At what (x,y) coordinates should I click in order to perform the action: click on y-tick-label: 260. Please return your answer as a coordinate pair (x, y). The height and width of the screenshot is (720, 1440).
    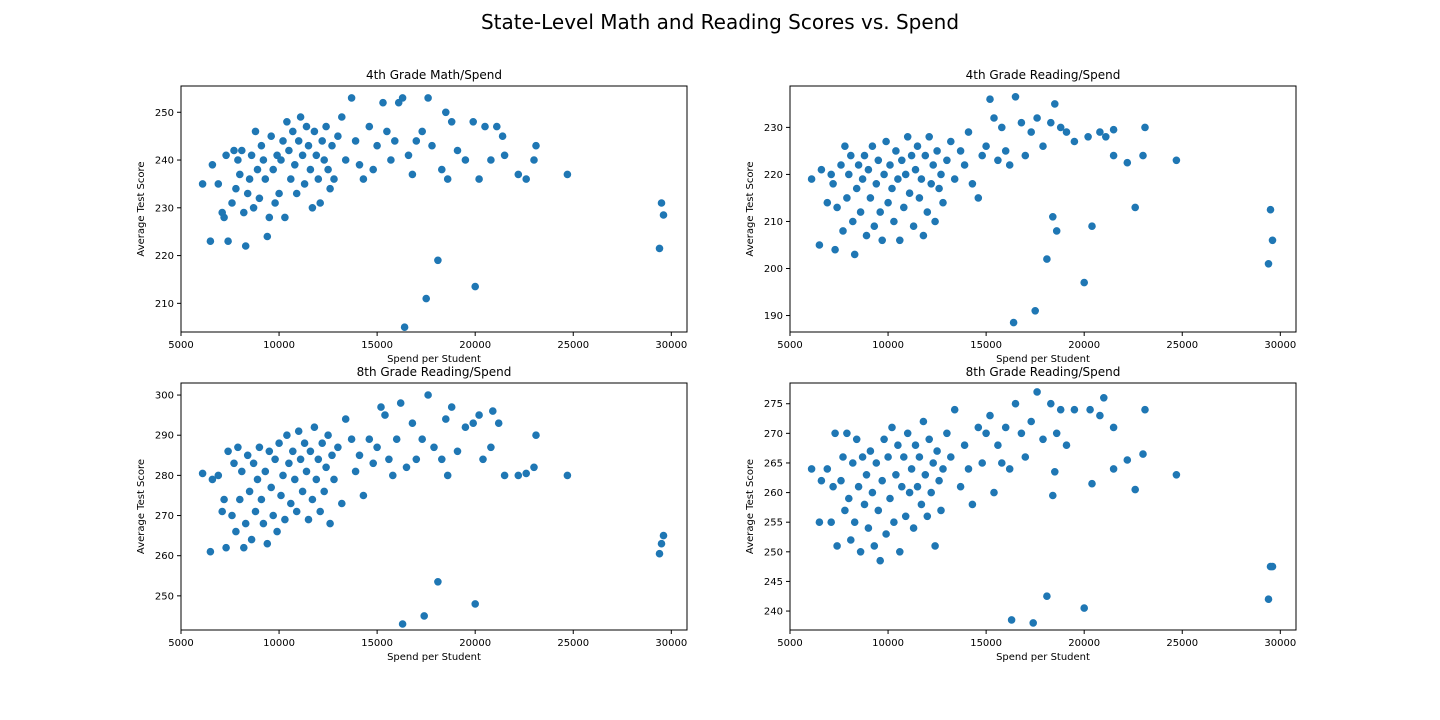
    Looking at the image, I should click on (773, 493).